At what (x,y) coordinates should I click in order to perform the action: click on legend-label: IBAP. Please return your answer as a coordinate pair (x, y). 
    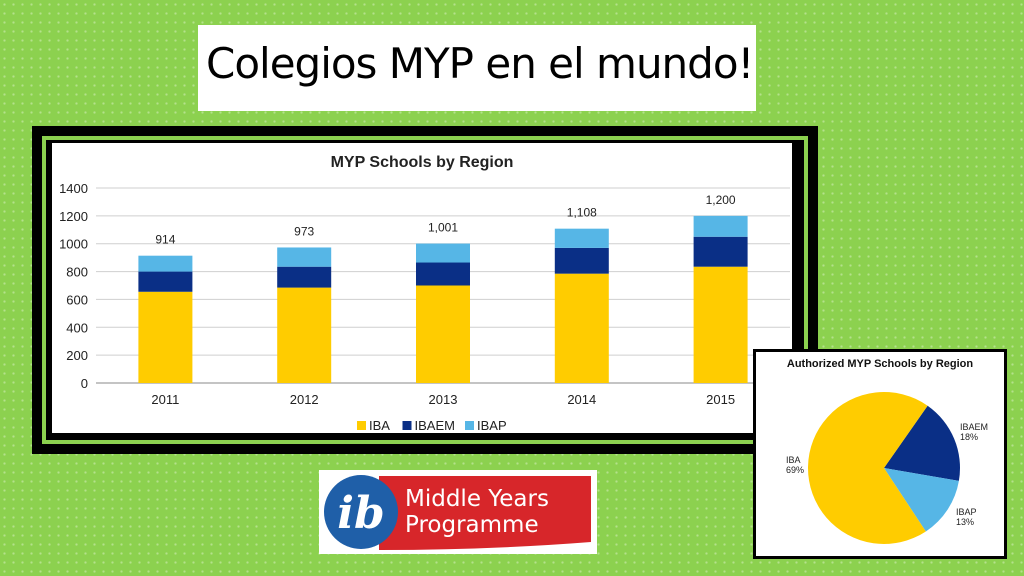
    Looking at the image, I should click on (492, 425).